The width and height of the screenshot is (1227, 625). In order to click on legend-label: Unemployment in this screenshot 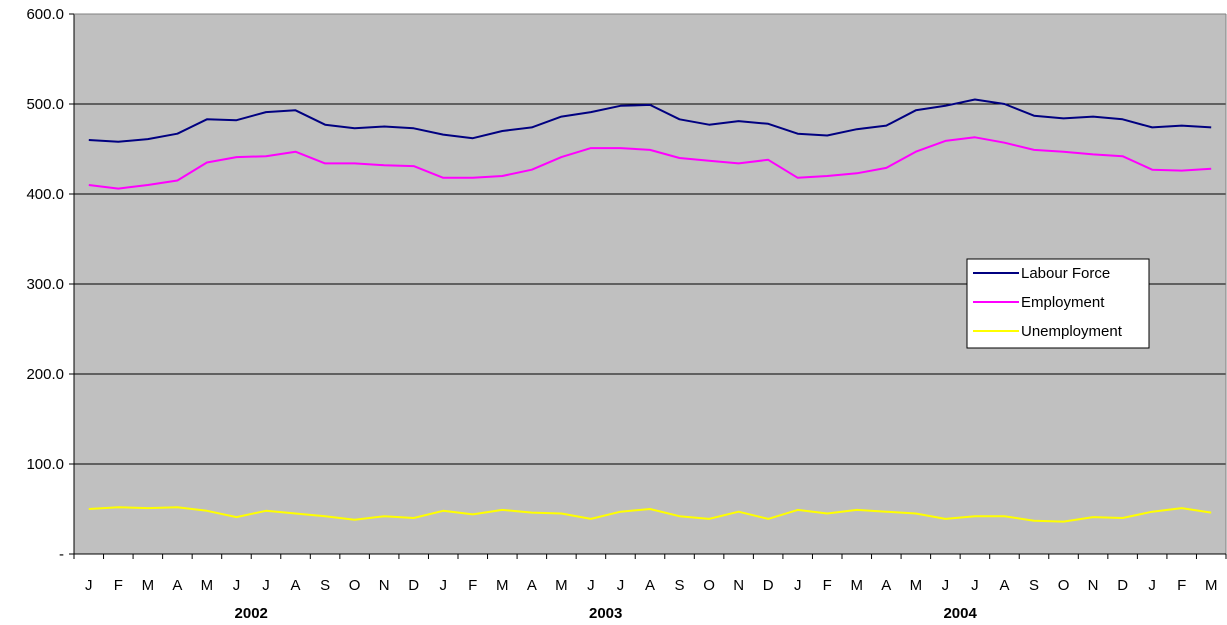, I will do `click(1072, 331)`.